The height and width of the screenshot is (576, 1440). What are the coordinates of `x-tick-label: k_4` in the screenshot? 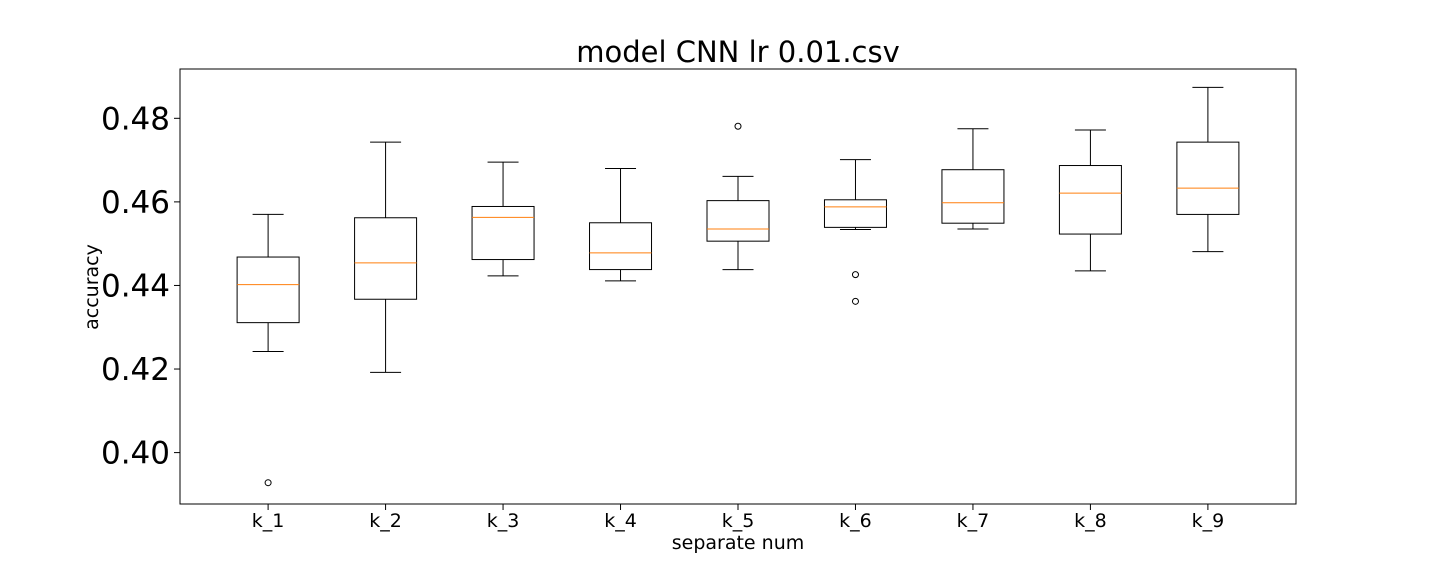 It's located at (620, 521).